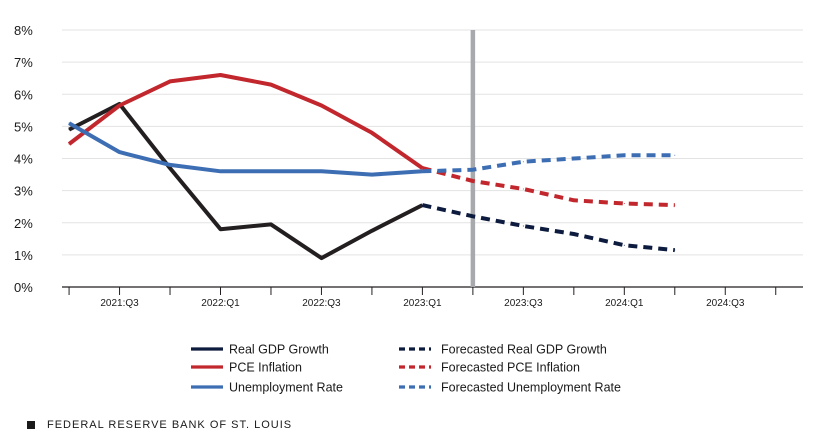 The height and width of the screenshot is (447, 825). I want to click on series-line-forecasted-unemployment-rate, so click(548, 163).